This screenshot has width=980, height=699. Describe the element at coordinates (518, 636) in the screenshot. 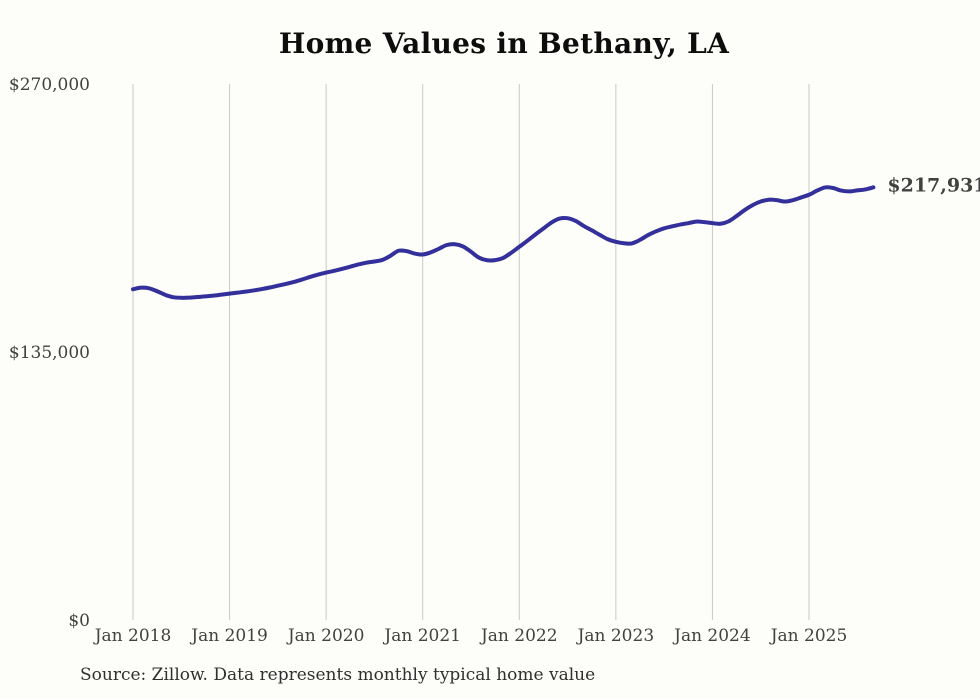

I see `x-tick-label: Jan 2022` at that location.